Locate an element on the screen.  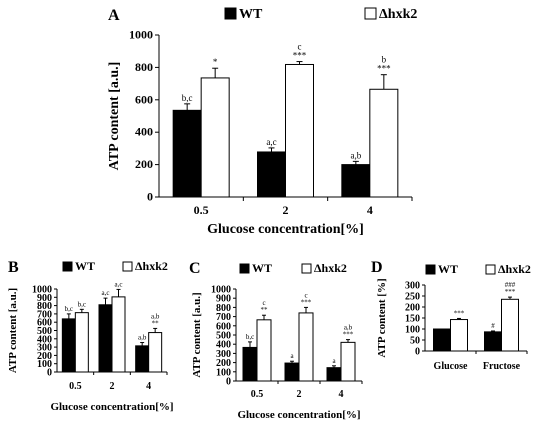
data-label: # is located at coordinates (493, 326).